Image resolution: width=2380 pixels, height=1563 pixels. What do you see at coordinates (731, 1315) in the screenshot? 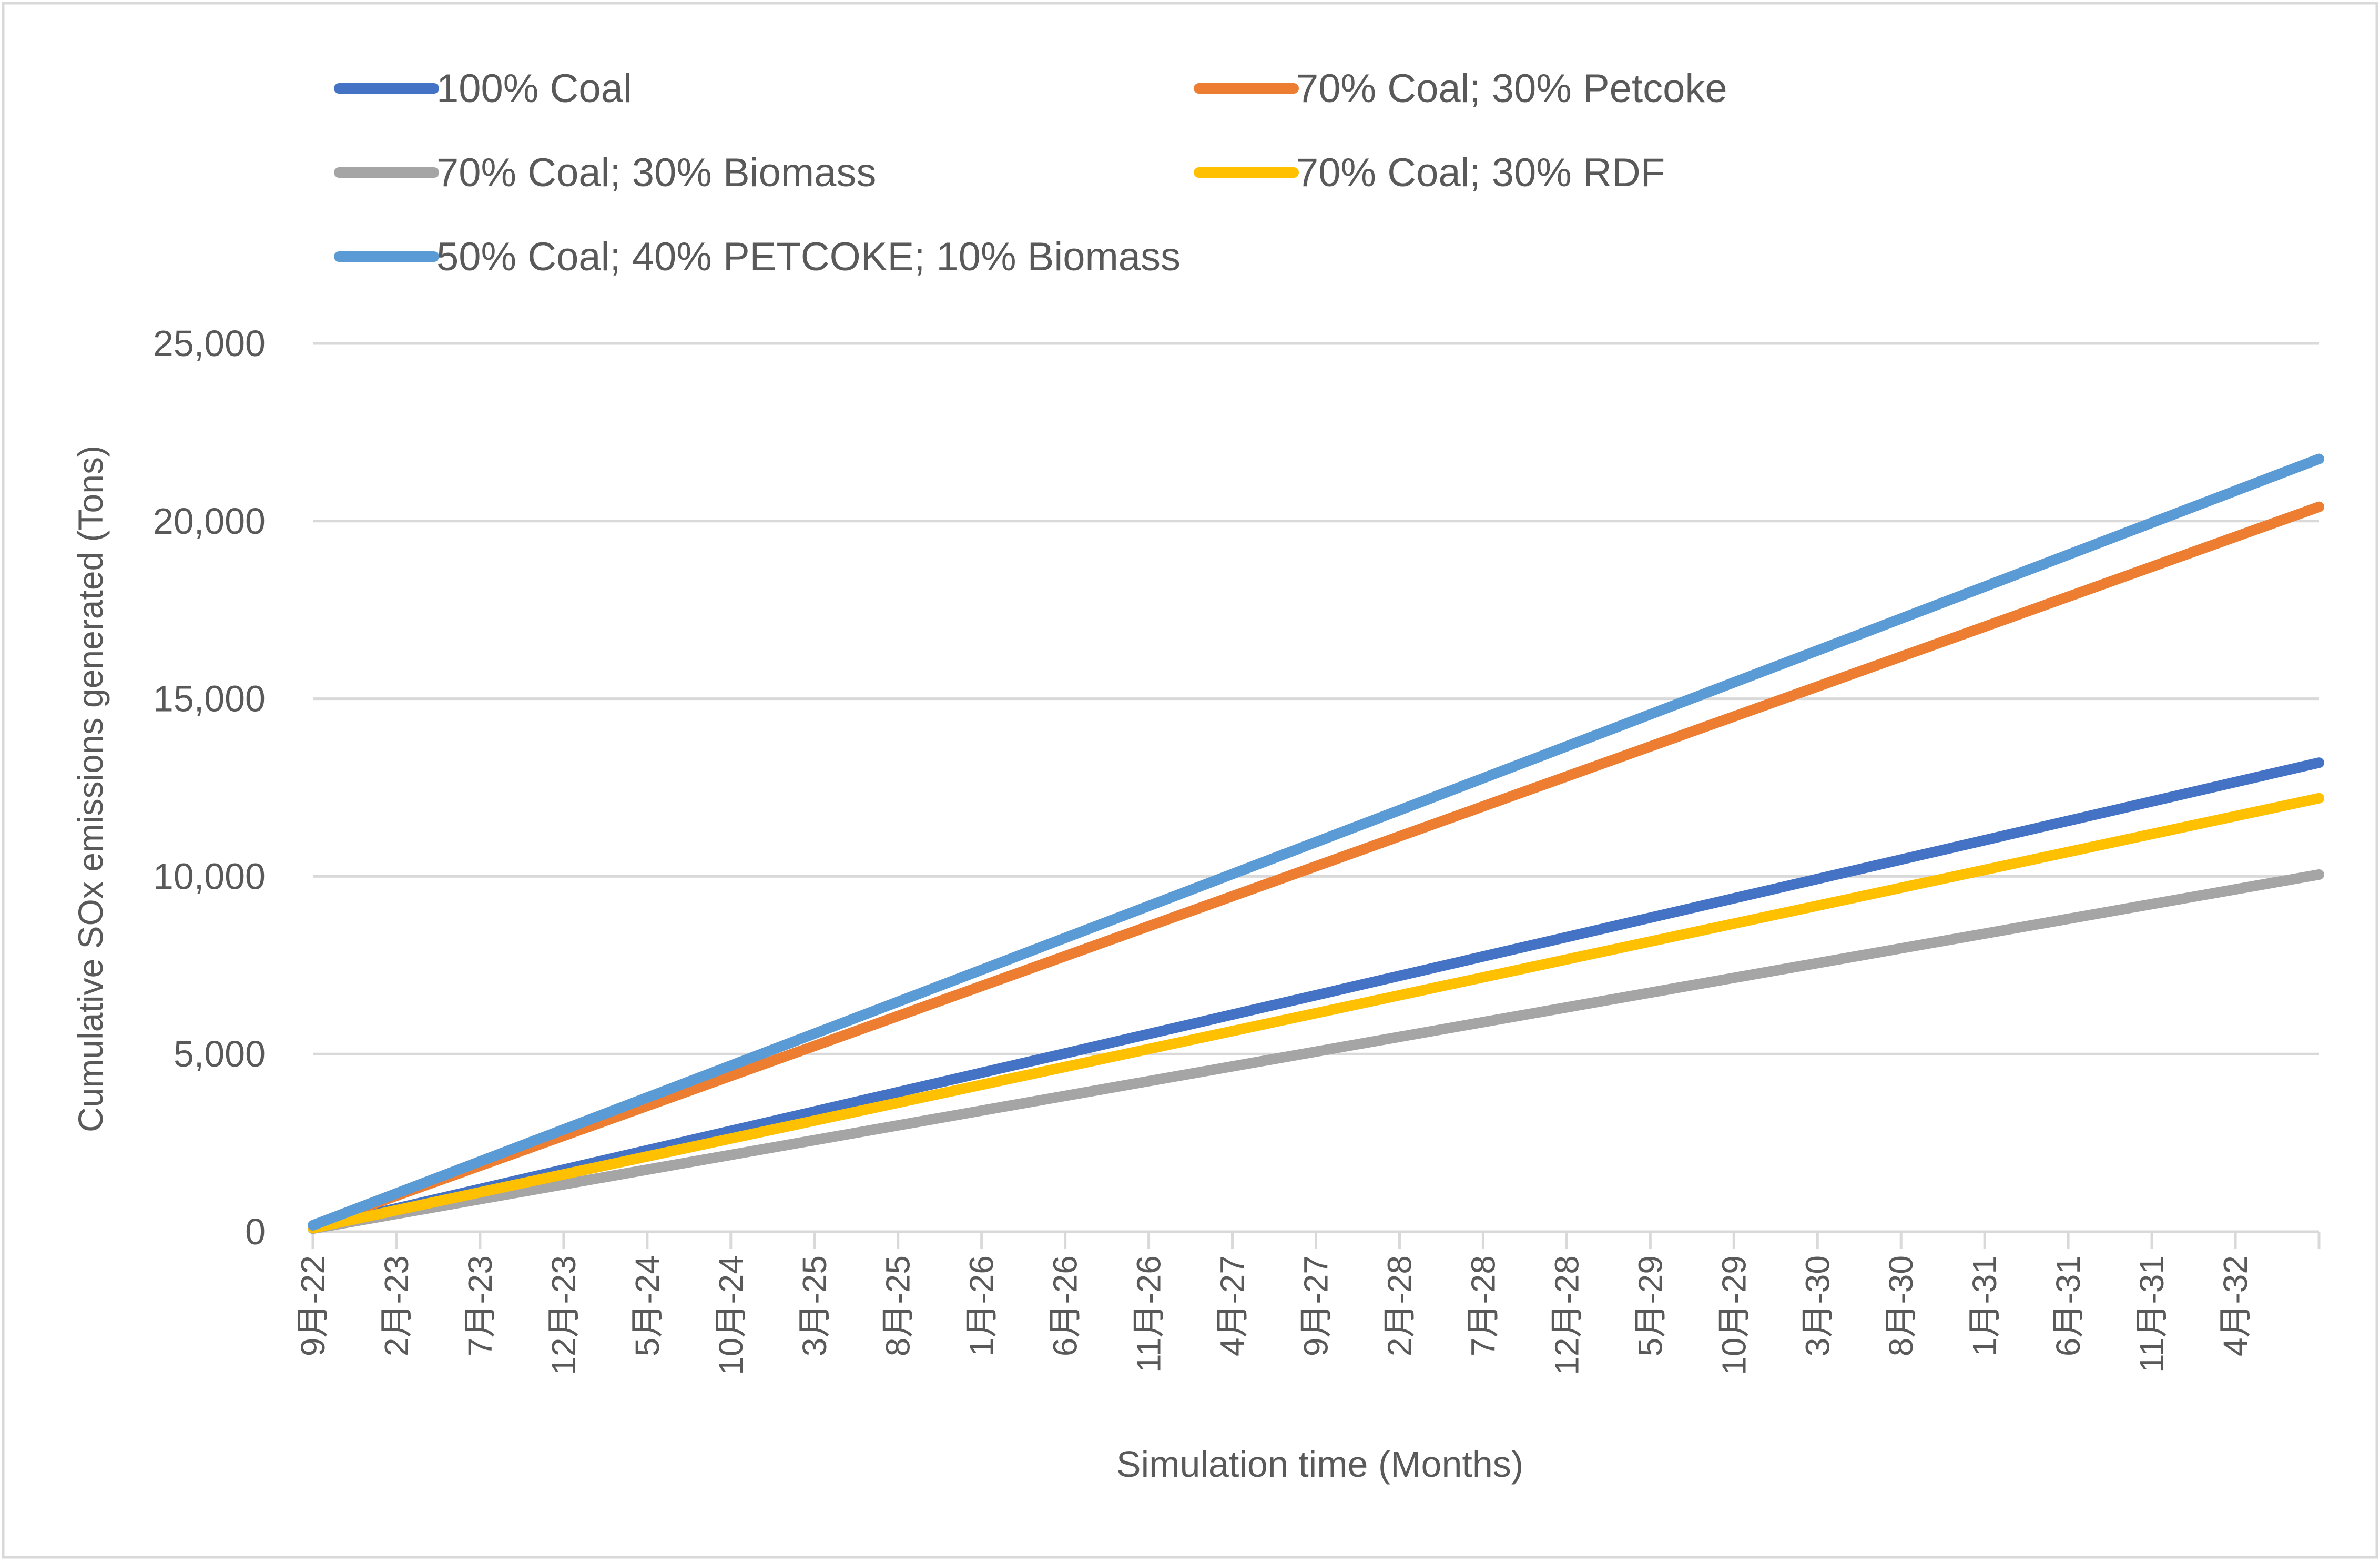
I see `x-tick-label: 10月-24` at bounding box center [731, 1315].